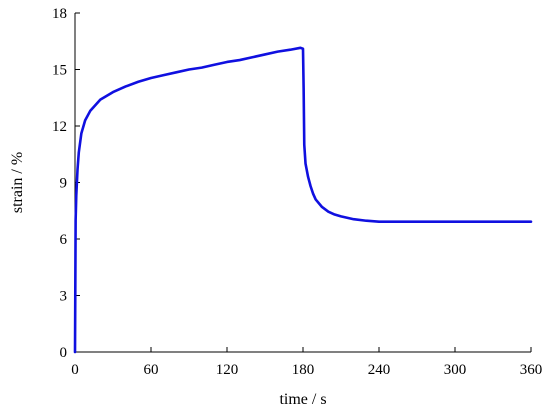  I want to click on x-tick-label: 300, so click(455, 370).